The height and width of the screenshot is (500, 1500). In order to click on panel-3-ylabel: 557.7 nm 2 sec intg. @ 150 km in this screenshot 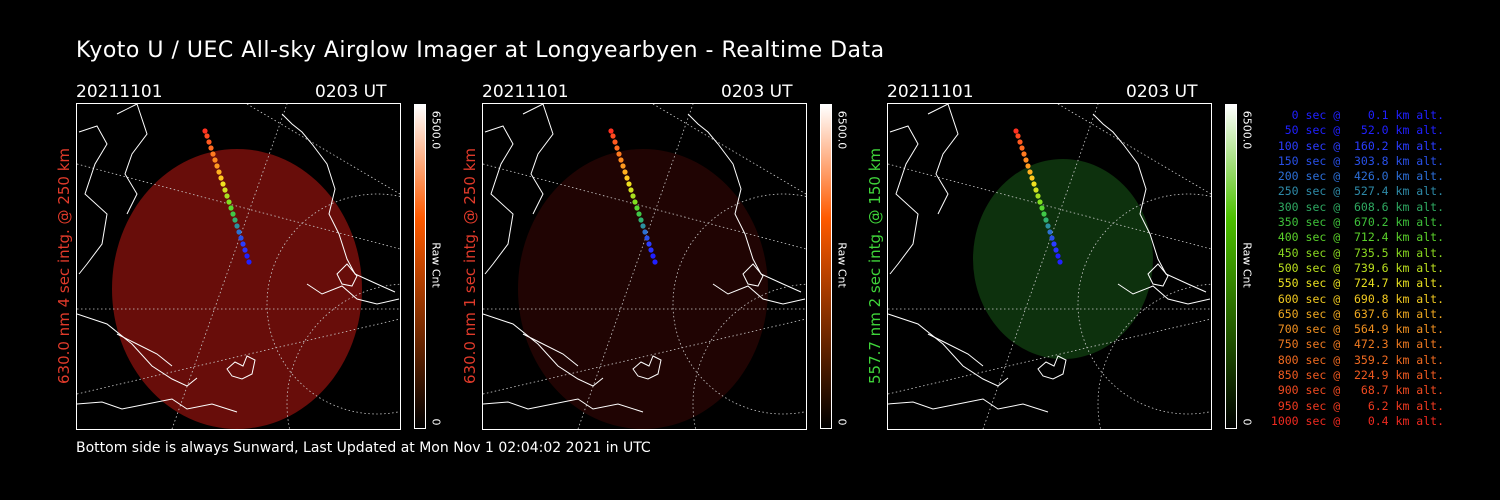, I will do `click(875, 266)`.